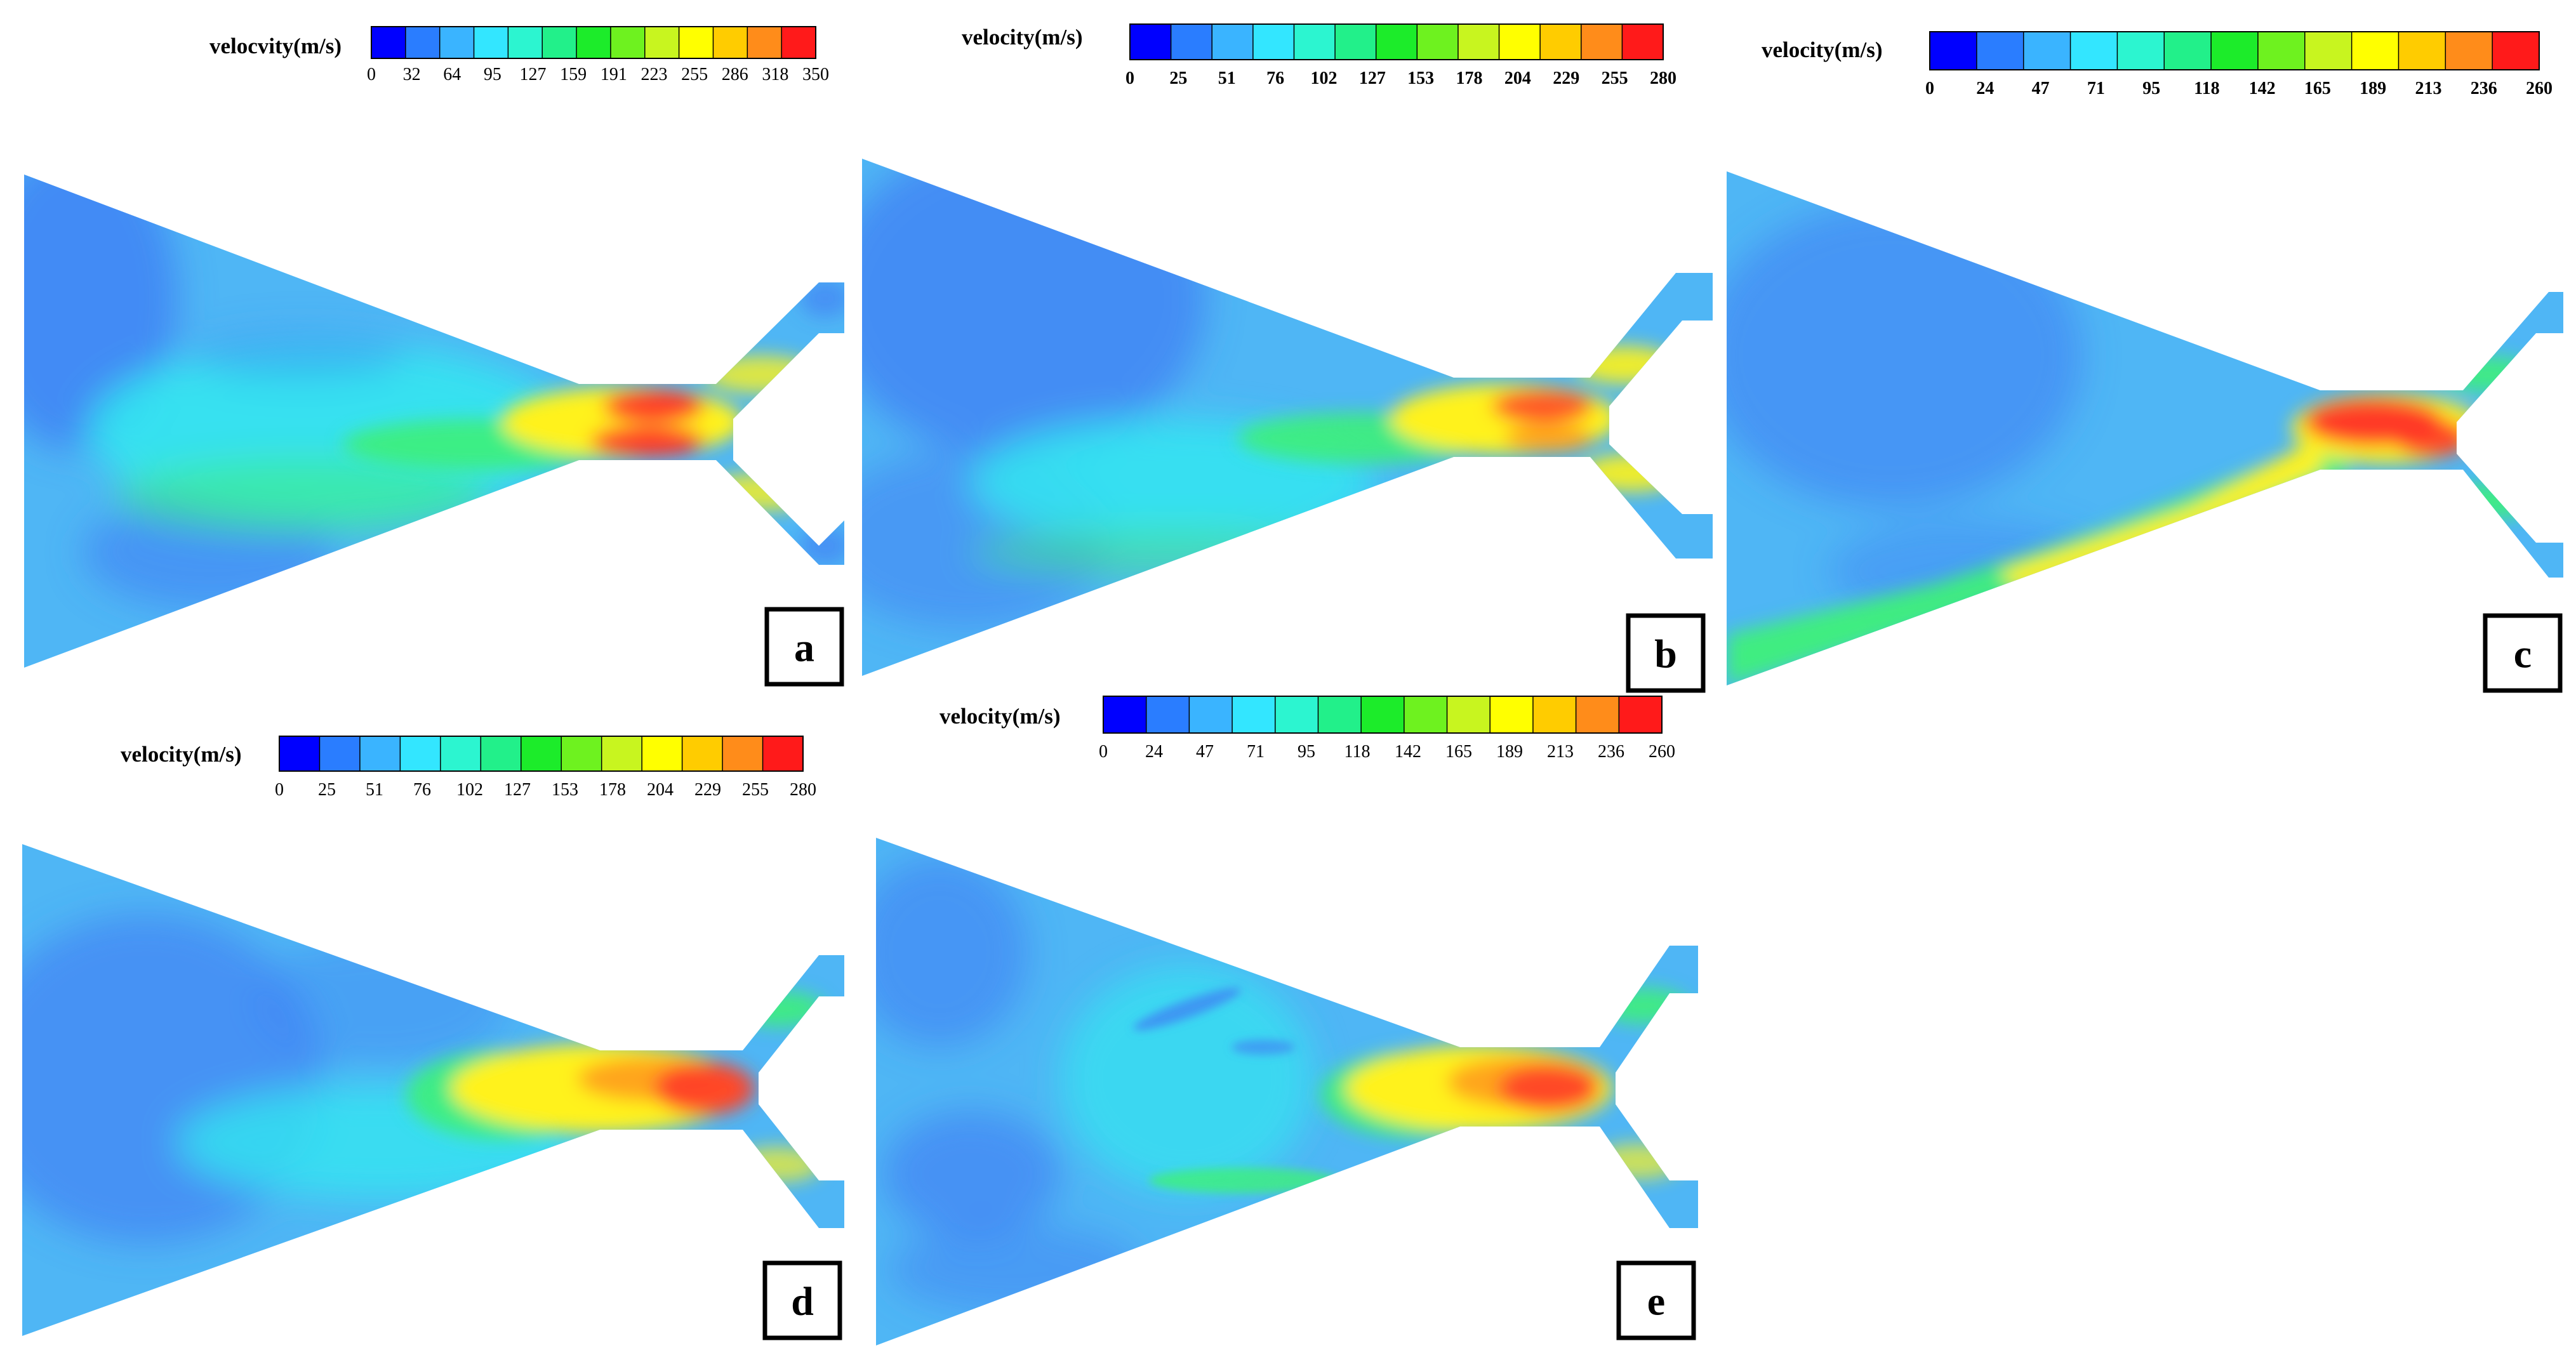 This screenshot has width=2576, height=1355. What do you see at coordinates (2539, 88) in the screenshot?
I see `colorbar-tick-label: 260` at bounding box center [2539, 88].